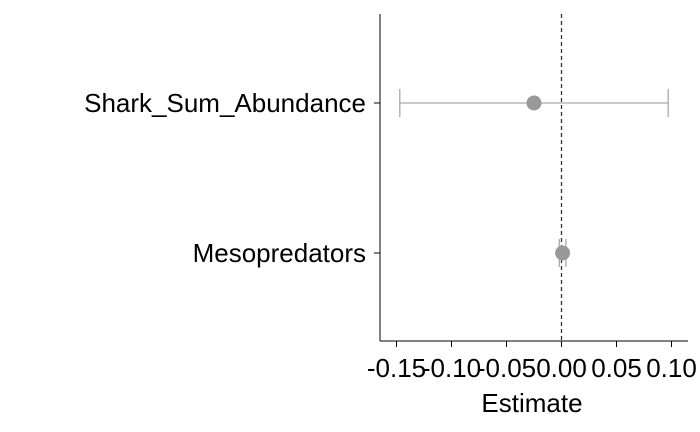 The width and height of the screenshot is (700, 432). I want to click on x-tick-label: 0.10, so click(671, 368).